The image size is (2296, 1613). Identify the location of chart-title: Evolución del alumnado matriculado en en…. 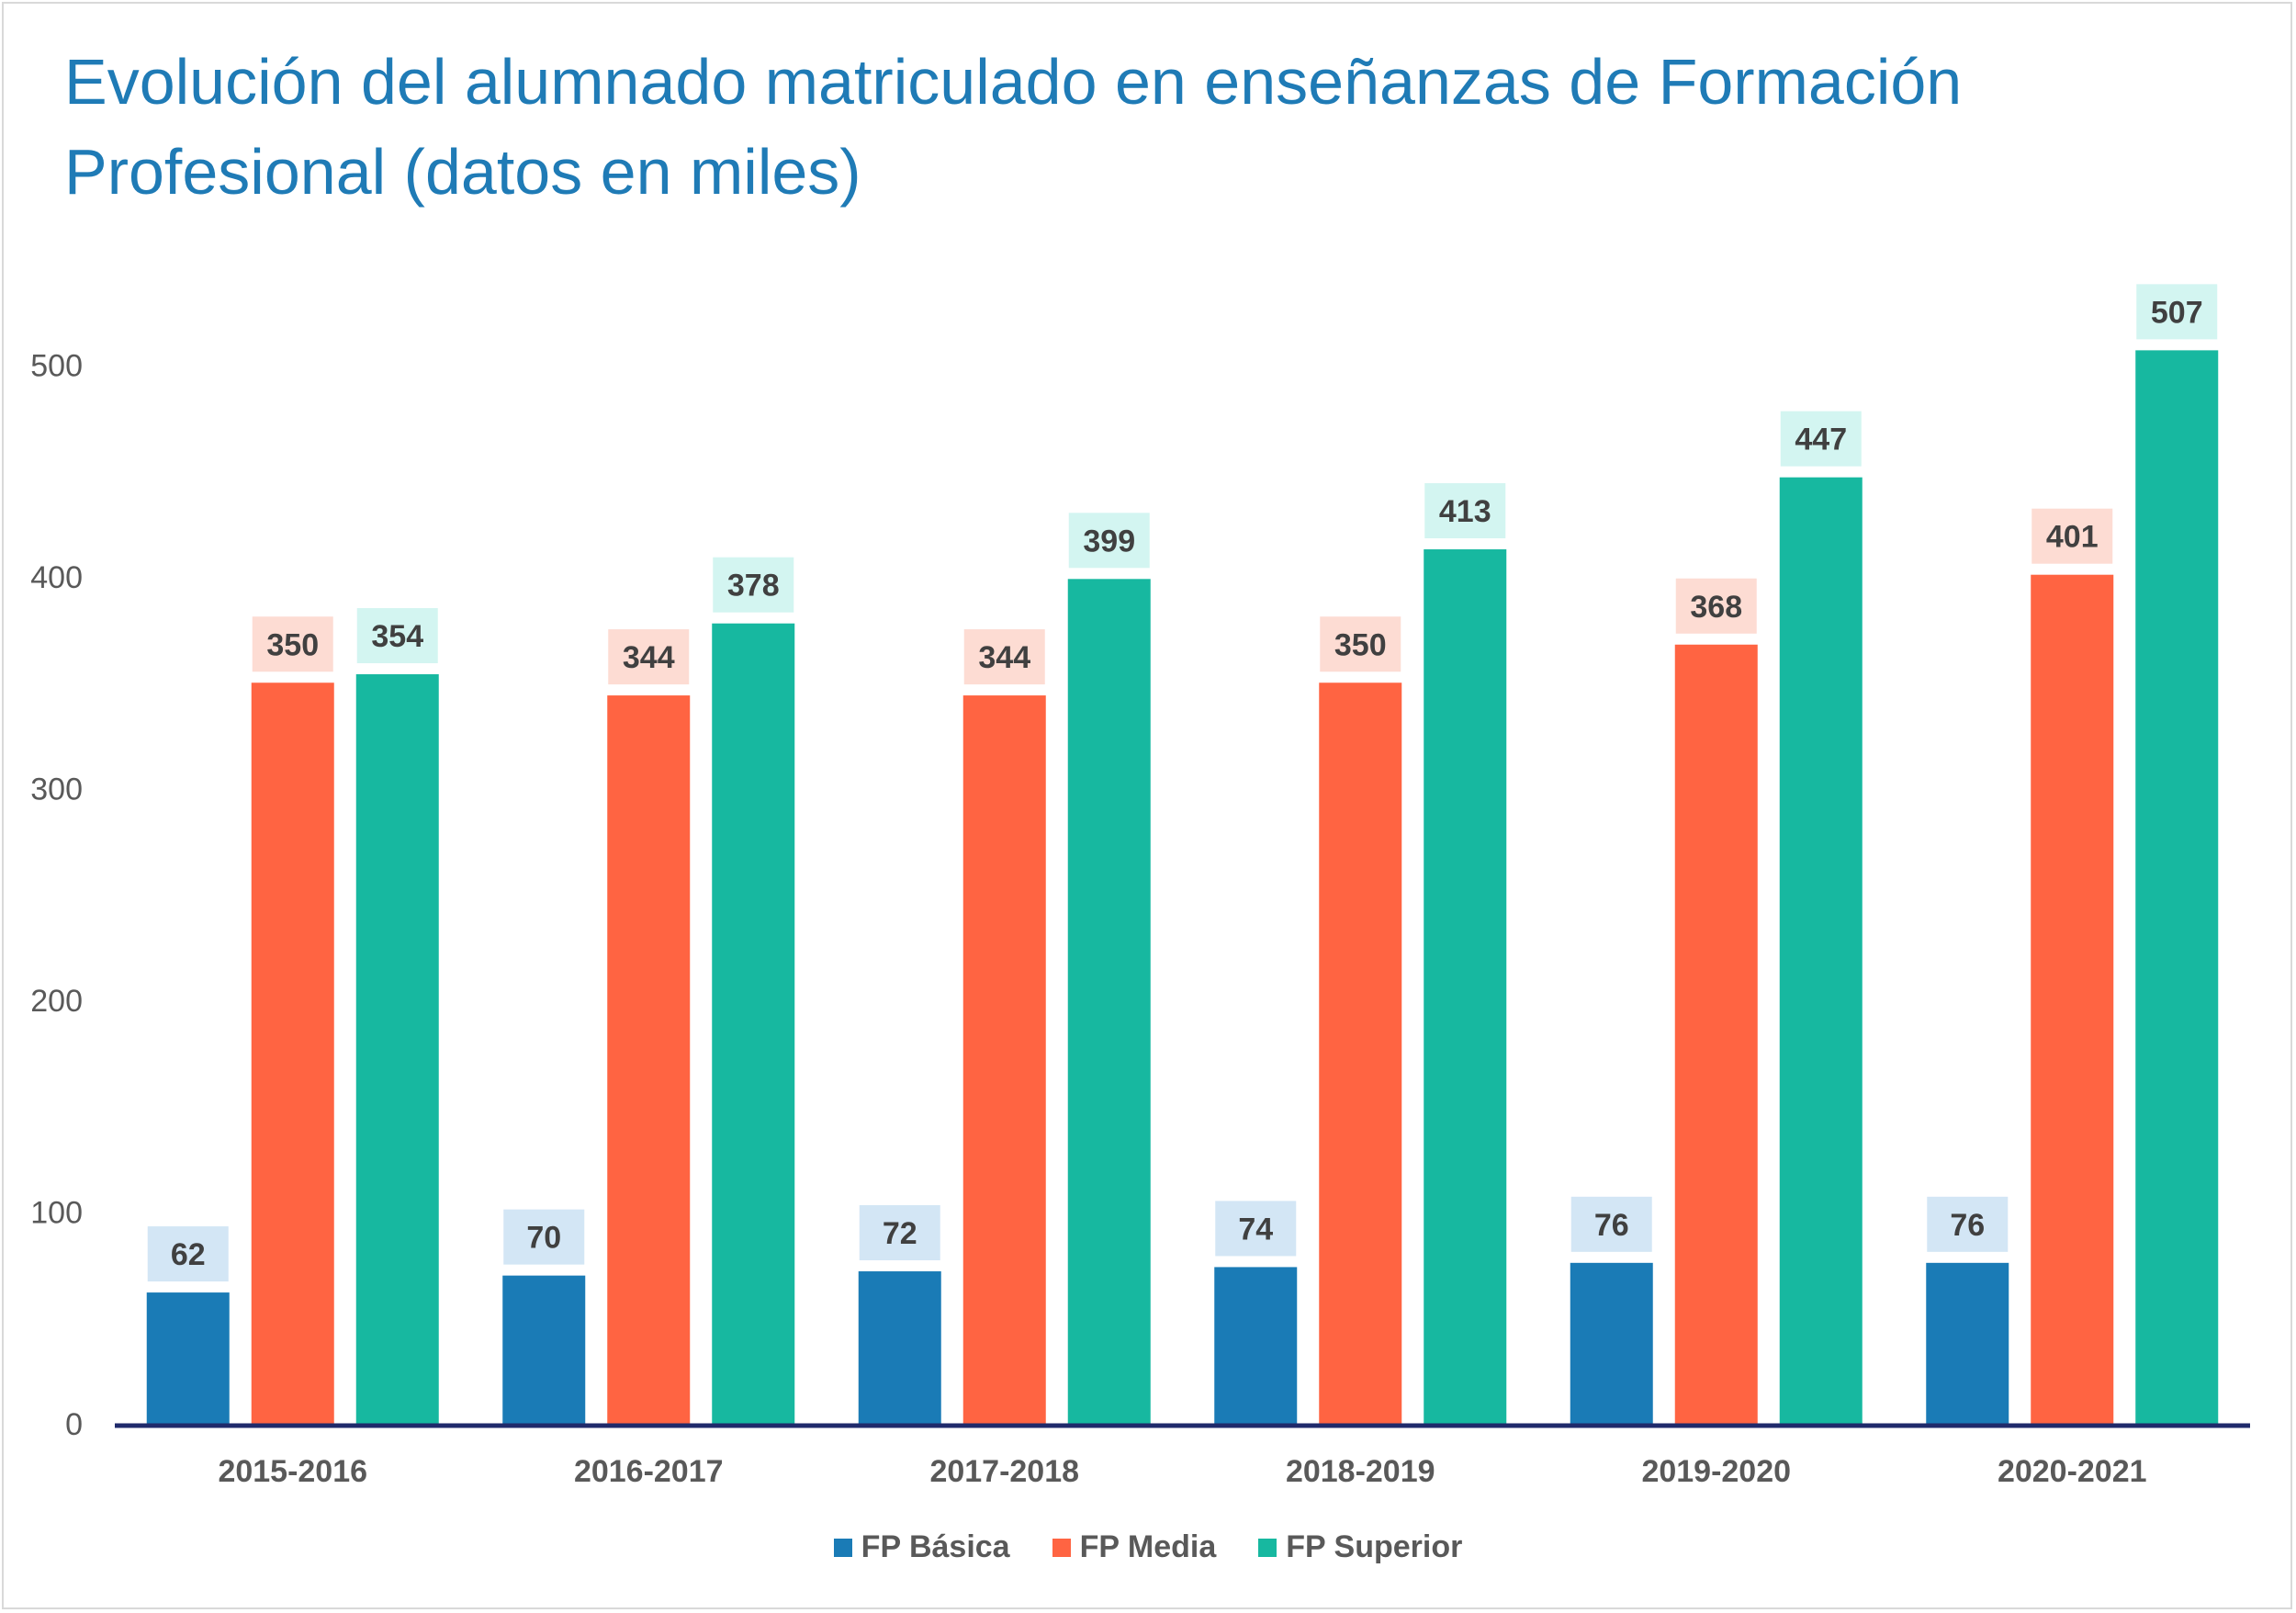
(1013, 127).